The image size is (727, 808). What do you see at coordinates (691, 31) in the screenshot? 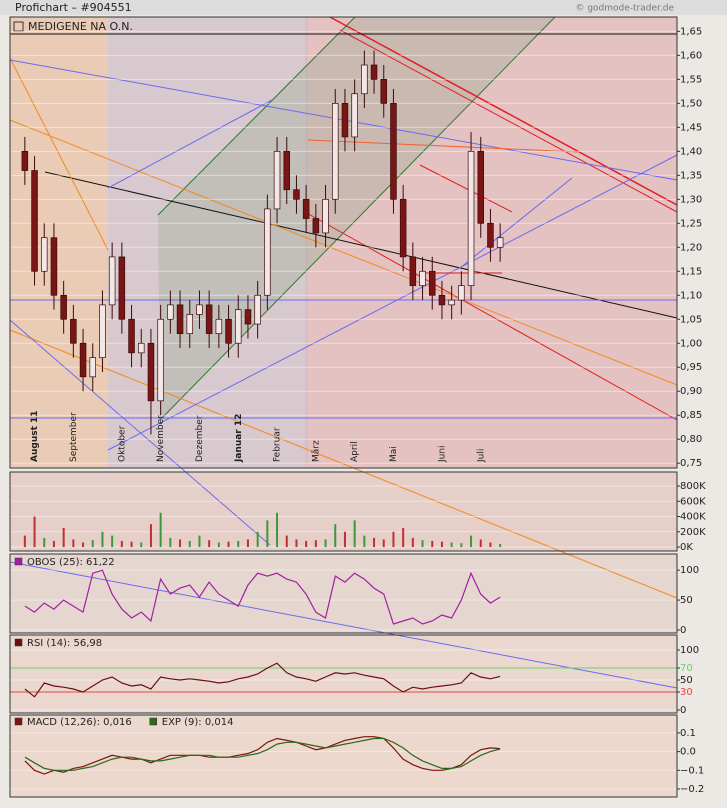
I see `y-tick-label: 1,65` at bounding box center [691, 31].